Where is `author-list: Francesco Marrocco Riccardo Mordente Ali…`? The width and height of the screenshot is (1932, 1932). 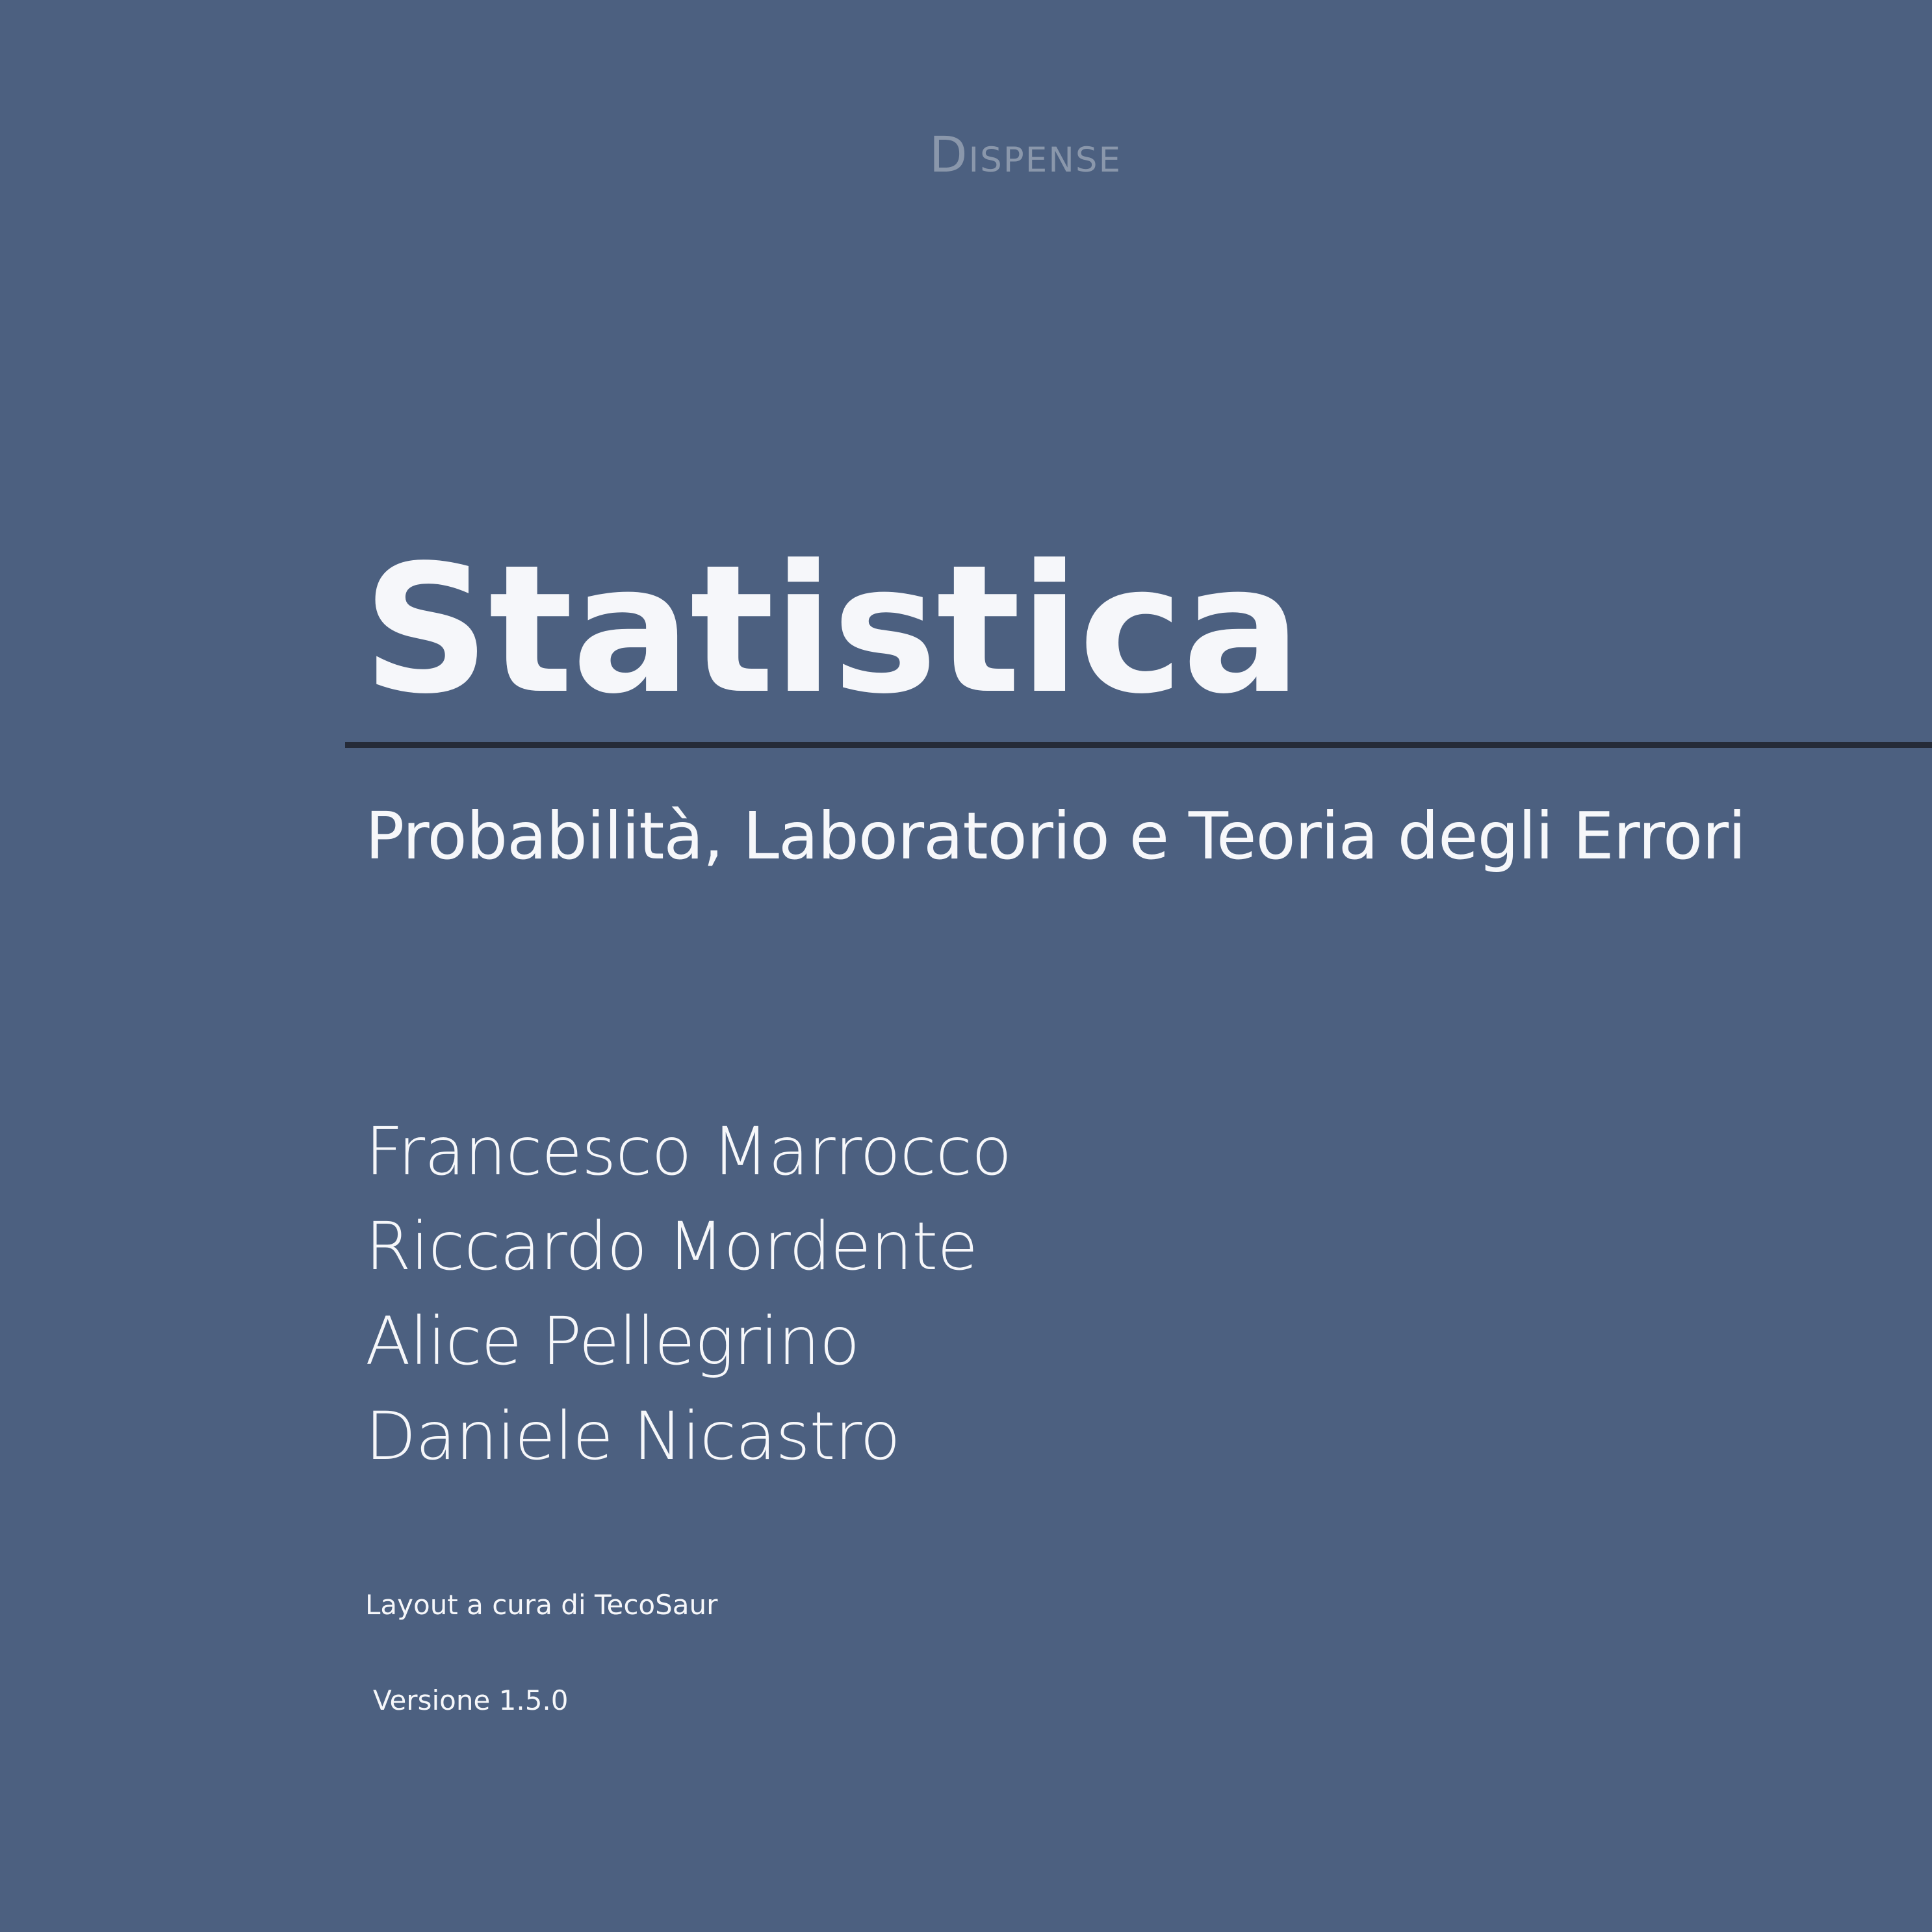
author-list: Francesco Marrocco Riccardo Mordente Ali… is located at coordinates (689, 1294).